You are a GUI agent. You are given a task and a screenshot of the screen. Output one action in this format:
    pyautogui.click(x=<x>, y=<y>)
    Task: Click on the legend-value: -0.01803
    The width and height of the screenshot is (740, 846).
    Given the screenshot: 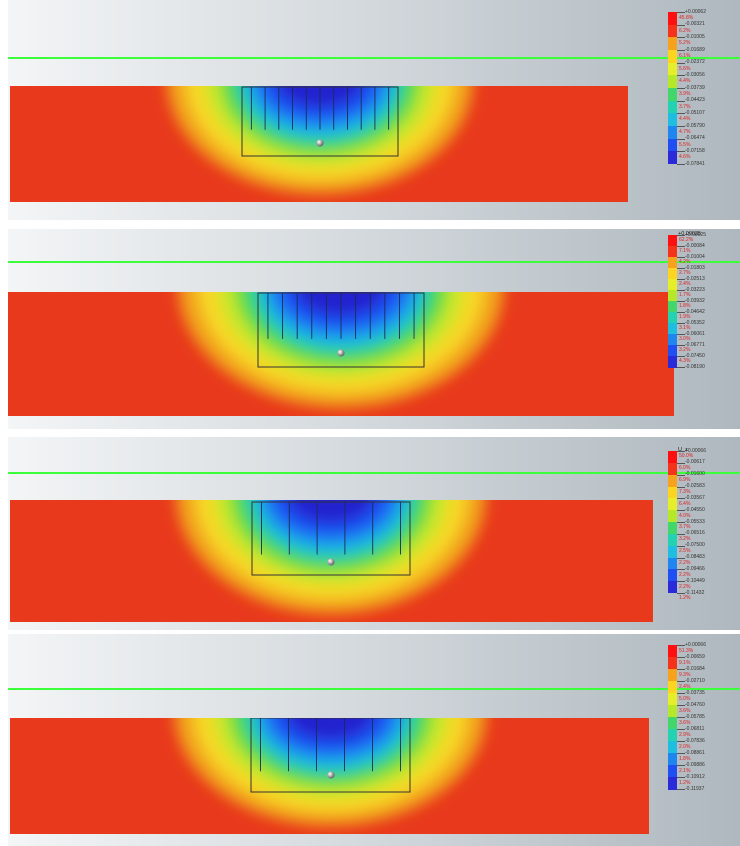 What is the action you would take?
    pyautogui.click(x=695, y=267)
    